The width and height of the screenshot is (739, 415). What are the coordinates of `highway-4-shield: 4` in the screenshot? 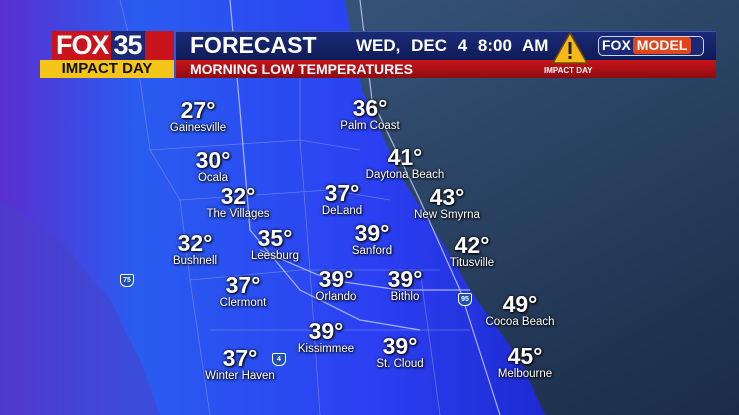 It's located at (279, 359).